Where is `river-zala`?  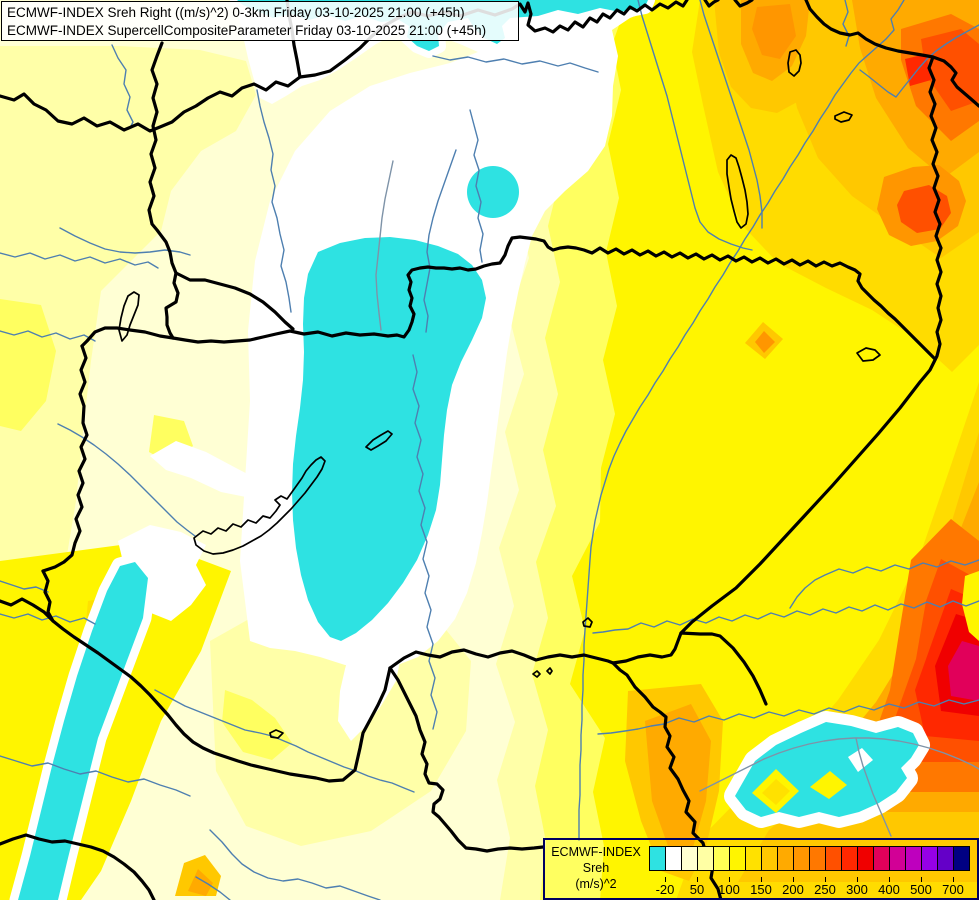
river-zala is located at coordinates (126, 480).